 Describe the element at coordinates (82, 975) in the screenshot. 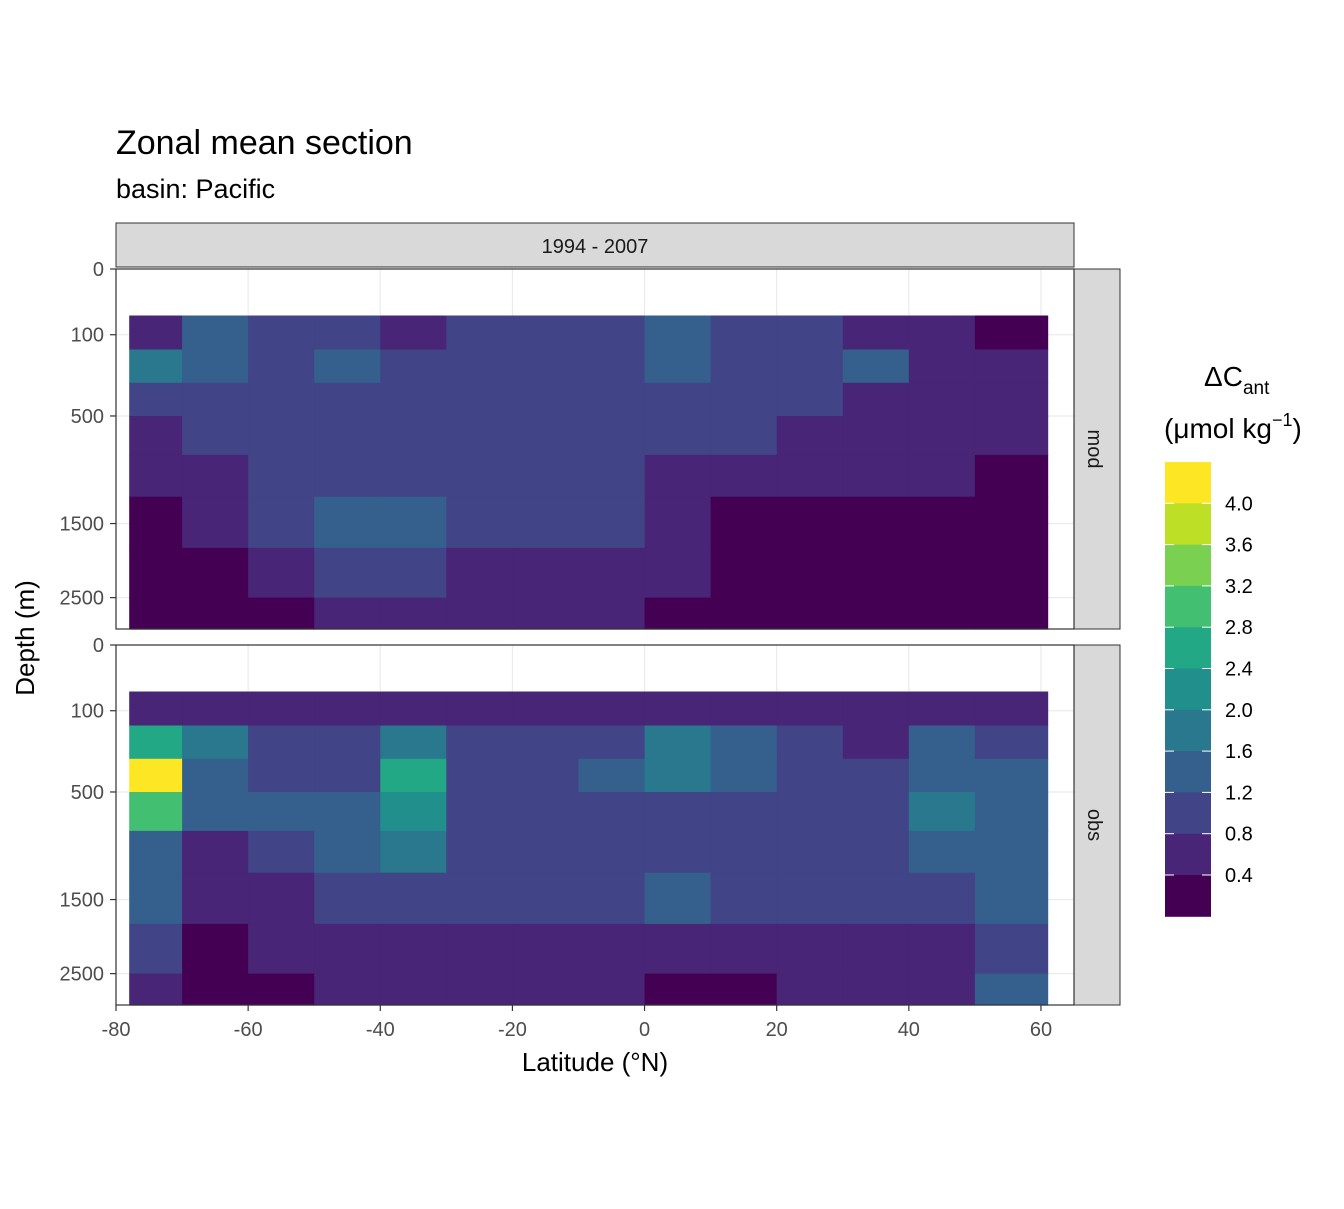

I see `y-tick-label: 2500` at that location.